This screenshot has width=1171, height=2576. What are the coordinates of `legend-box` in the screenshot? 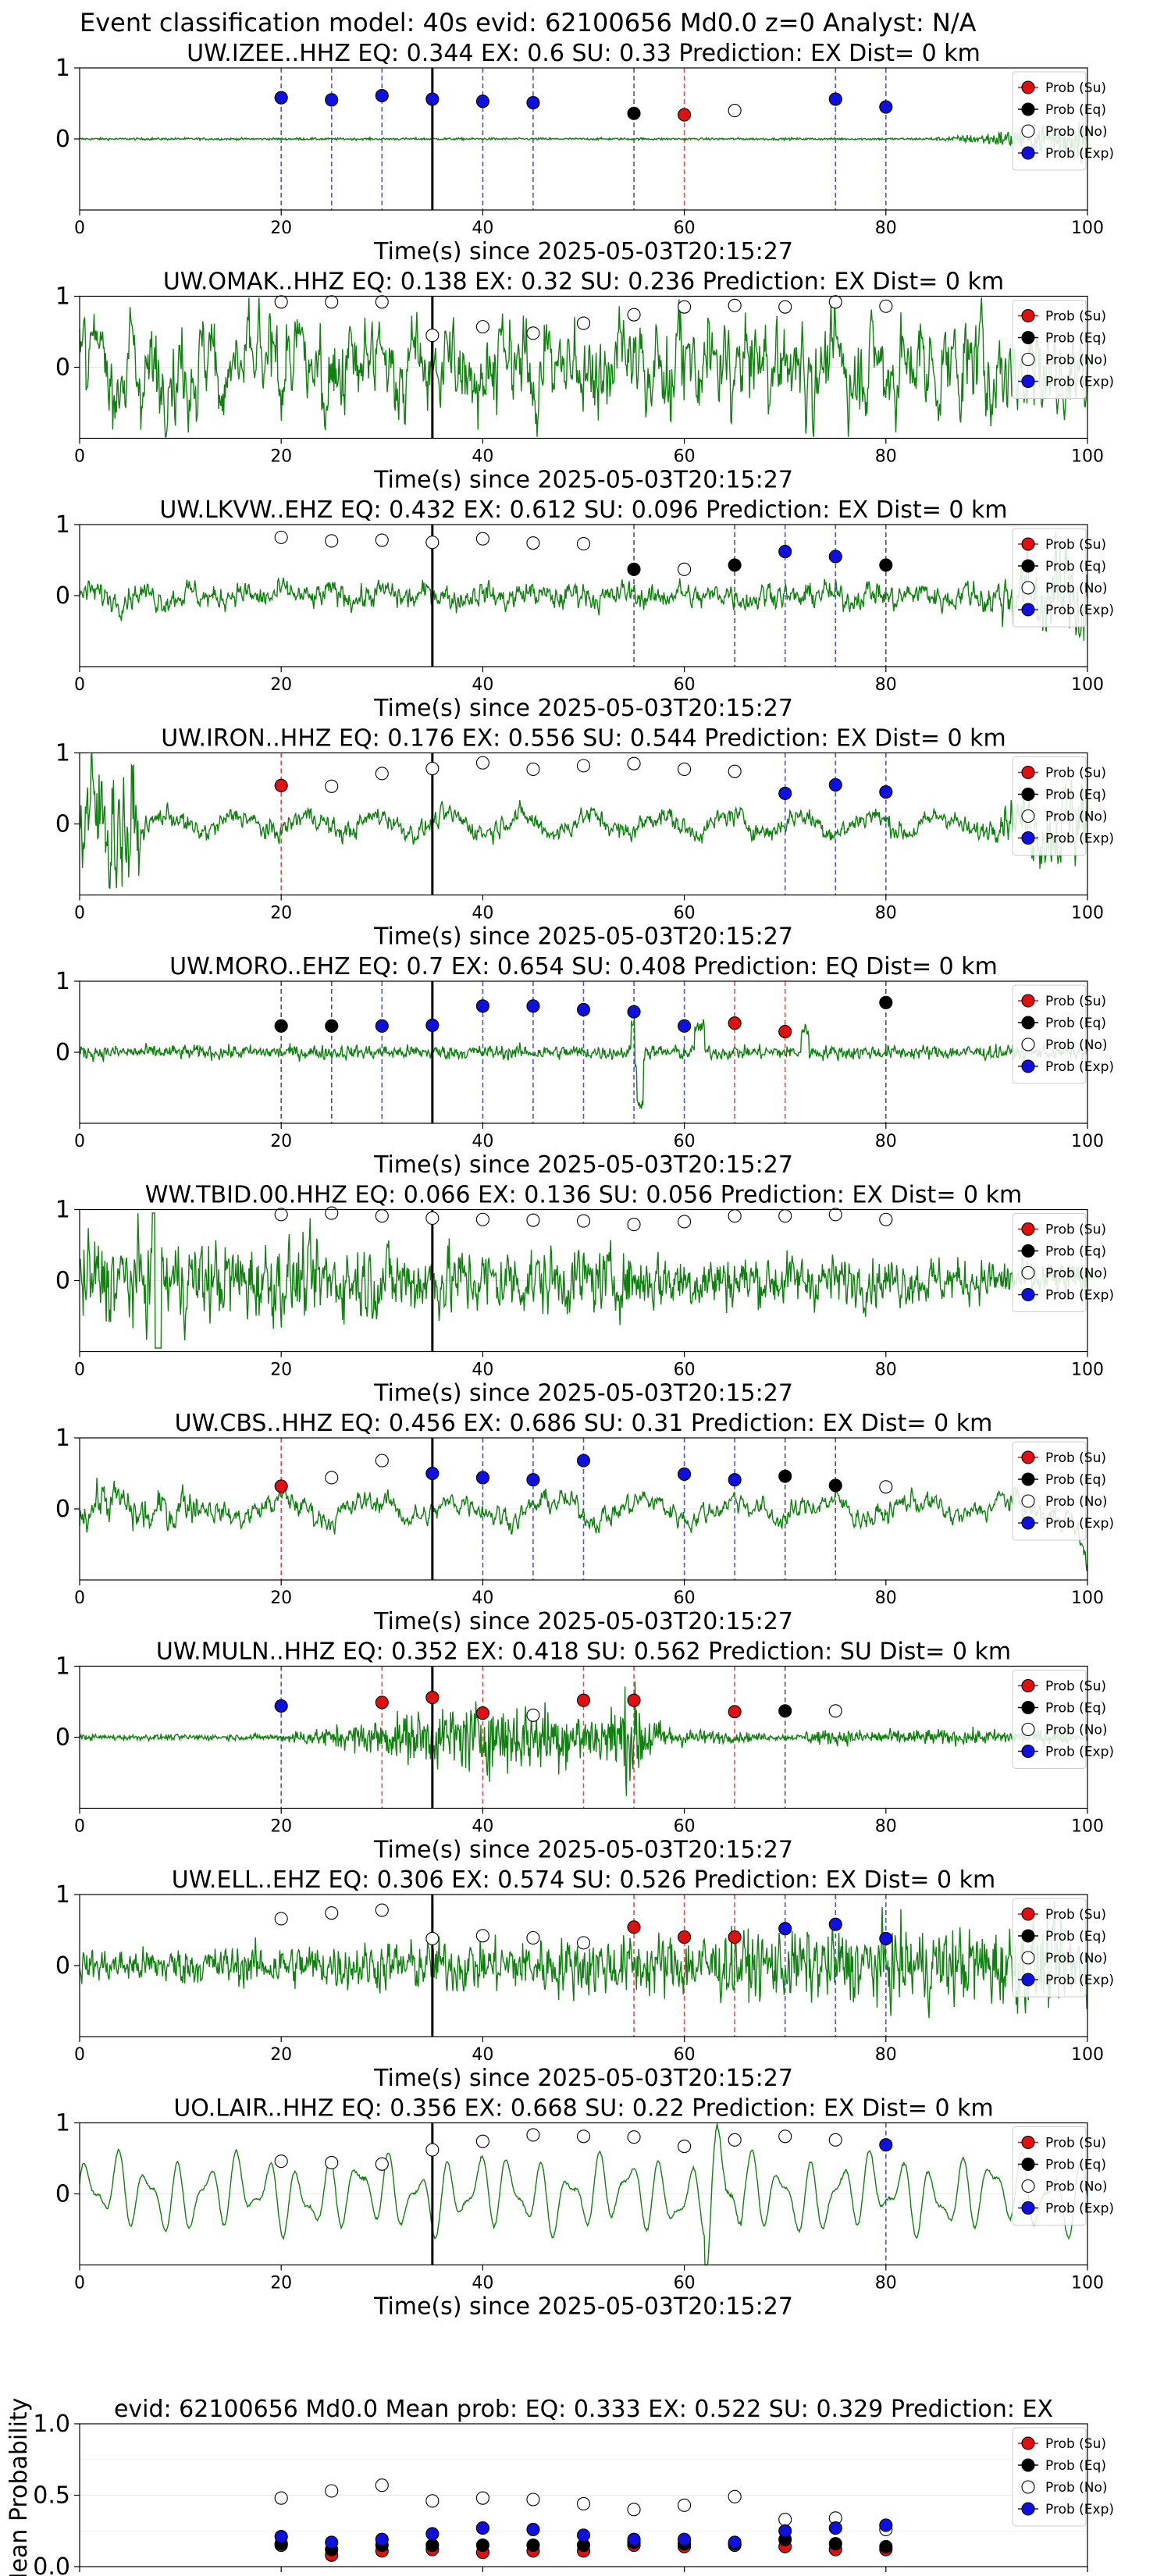 It's located at (1049, 1948).